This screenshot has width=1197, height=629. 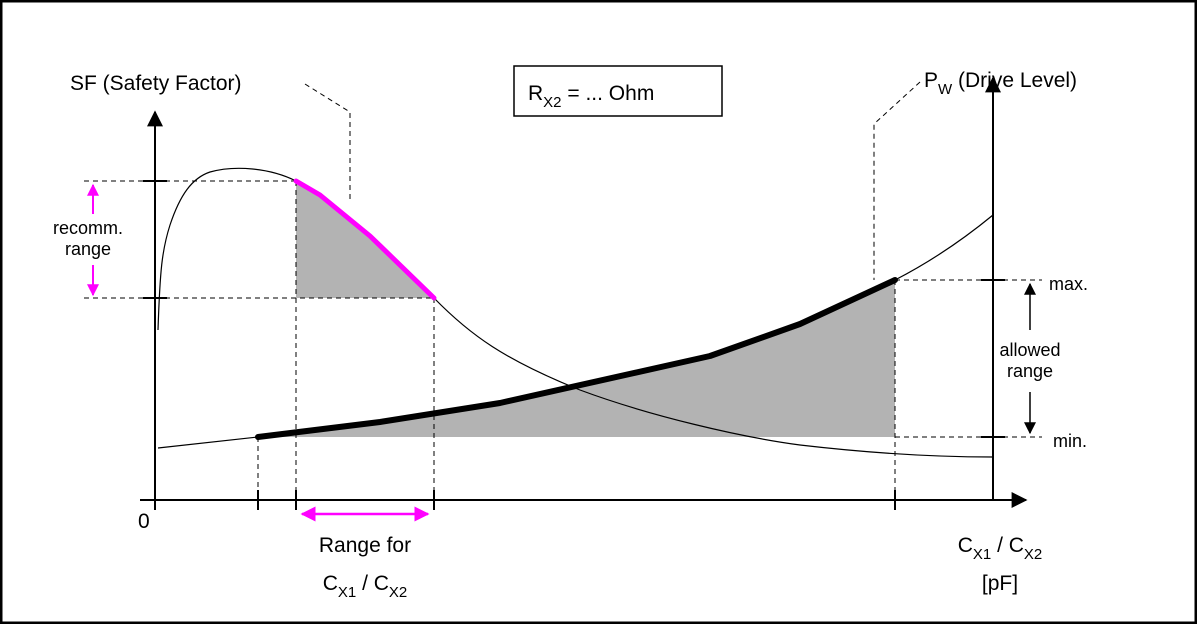 What do you see at coordinates (156, 83) in the screenshot?
I see `sf-axis-title: SF (Safety Factor)` at bounding box center [156, 83].